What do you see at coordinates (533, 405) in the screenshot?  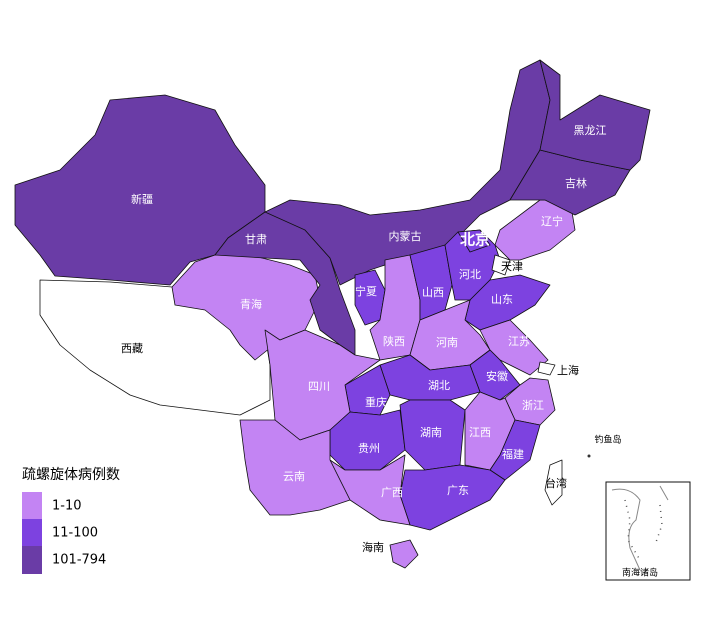 I see `province-label: 浙江` at bounding box center [533, 405].